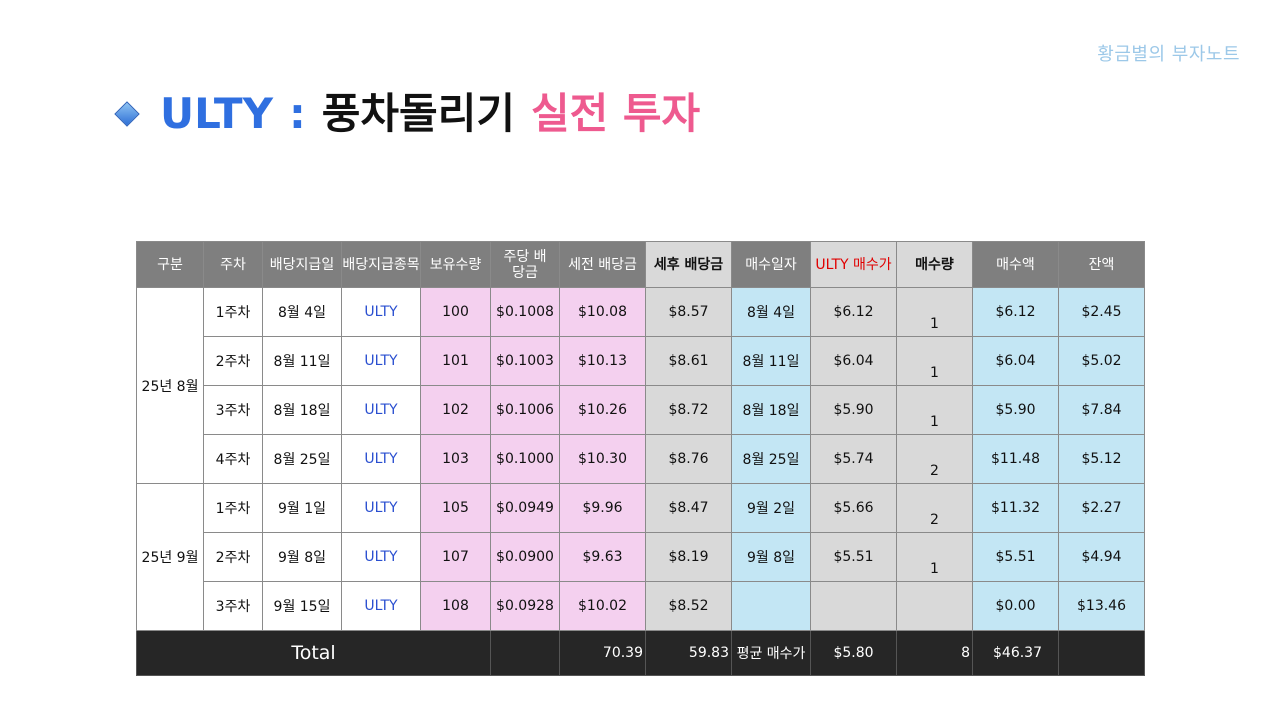  What do you see at coordinates (170, 557) in the screenshot?
I see `month-group-cell: 25년 9월` at bounding box center [170, 557].